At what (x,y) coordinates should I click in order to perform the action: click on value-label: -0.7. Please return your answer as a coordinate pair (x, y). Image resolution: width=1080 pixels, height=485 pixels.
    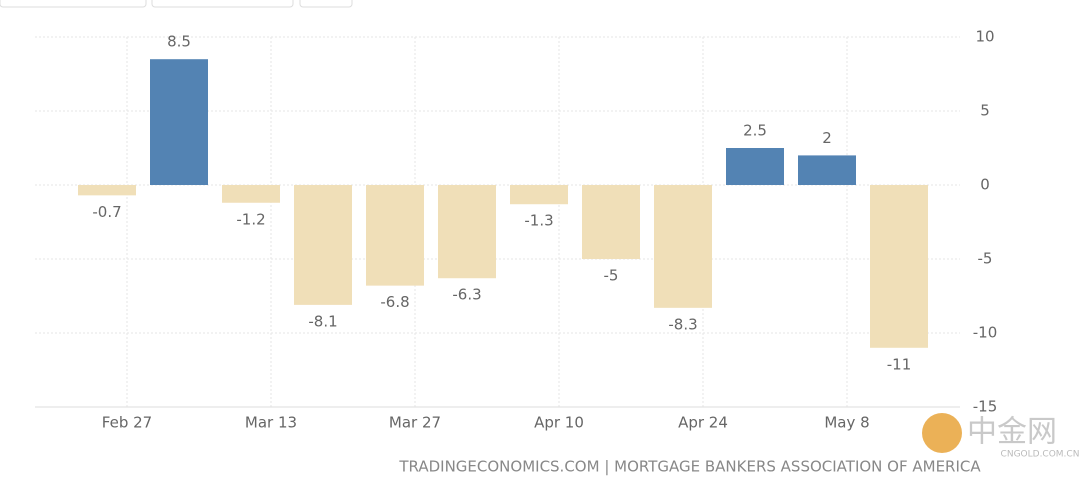
    Looking at the image, I should click on (106, 212).